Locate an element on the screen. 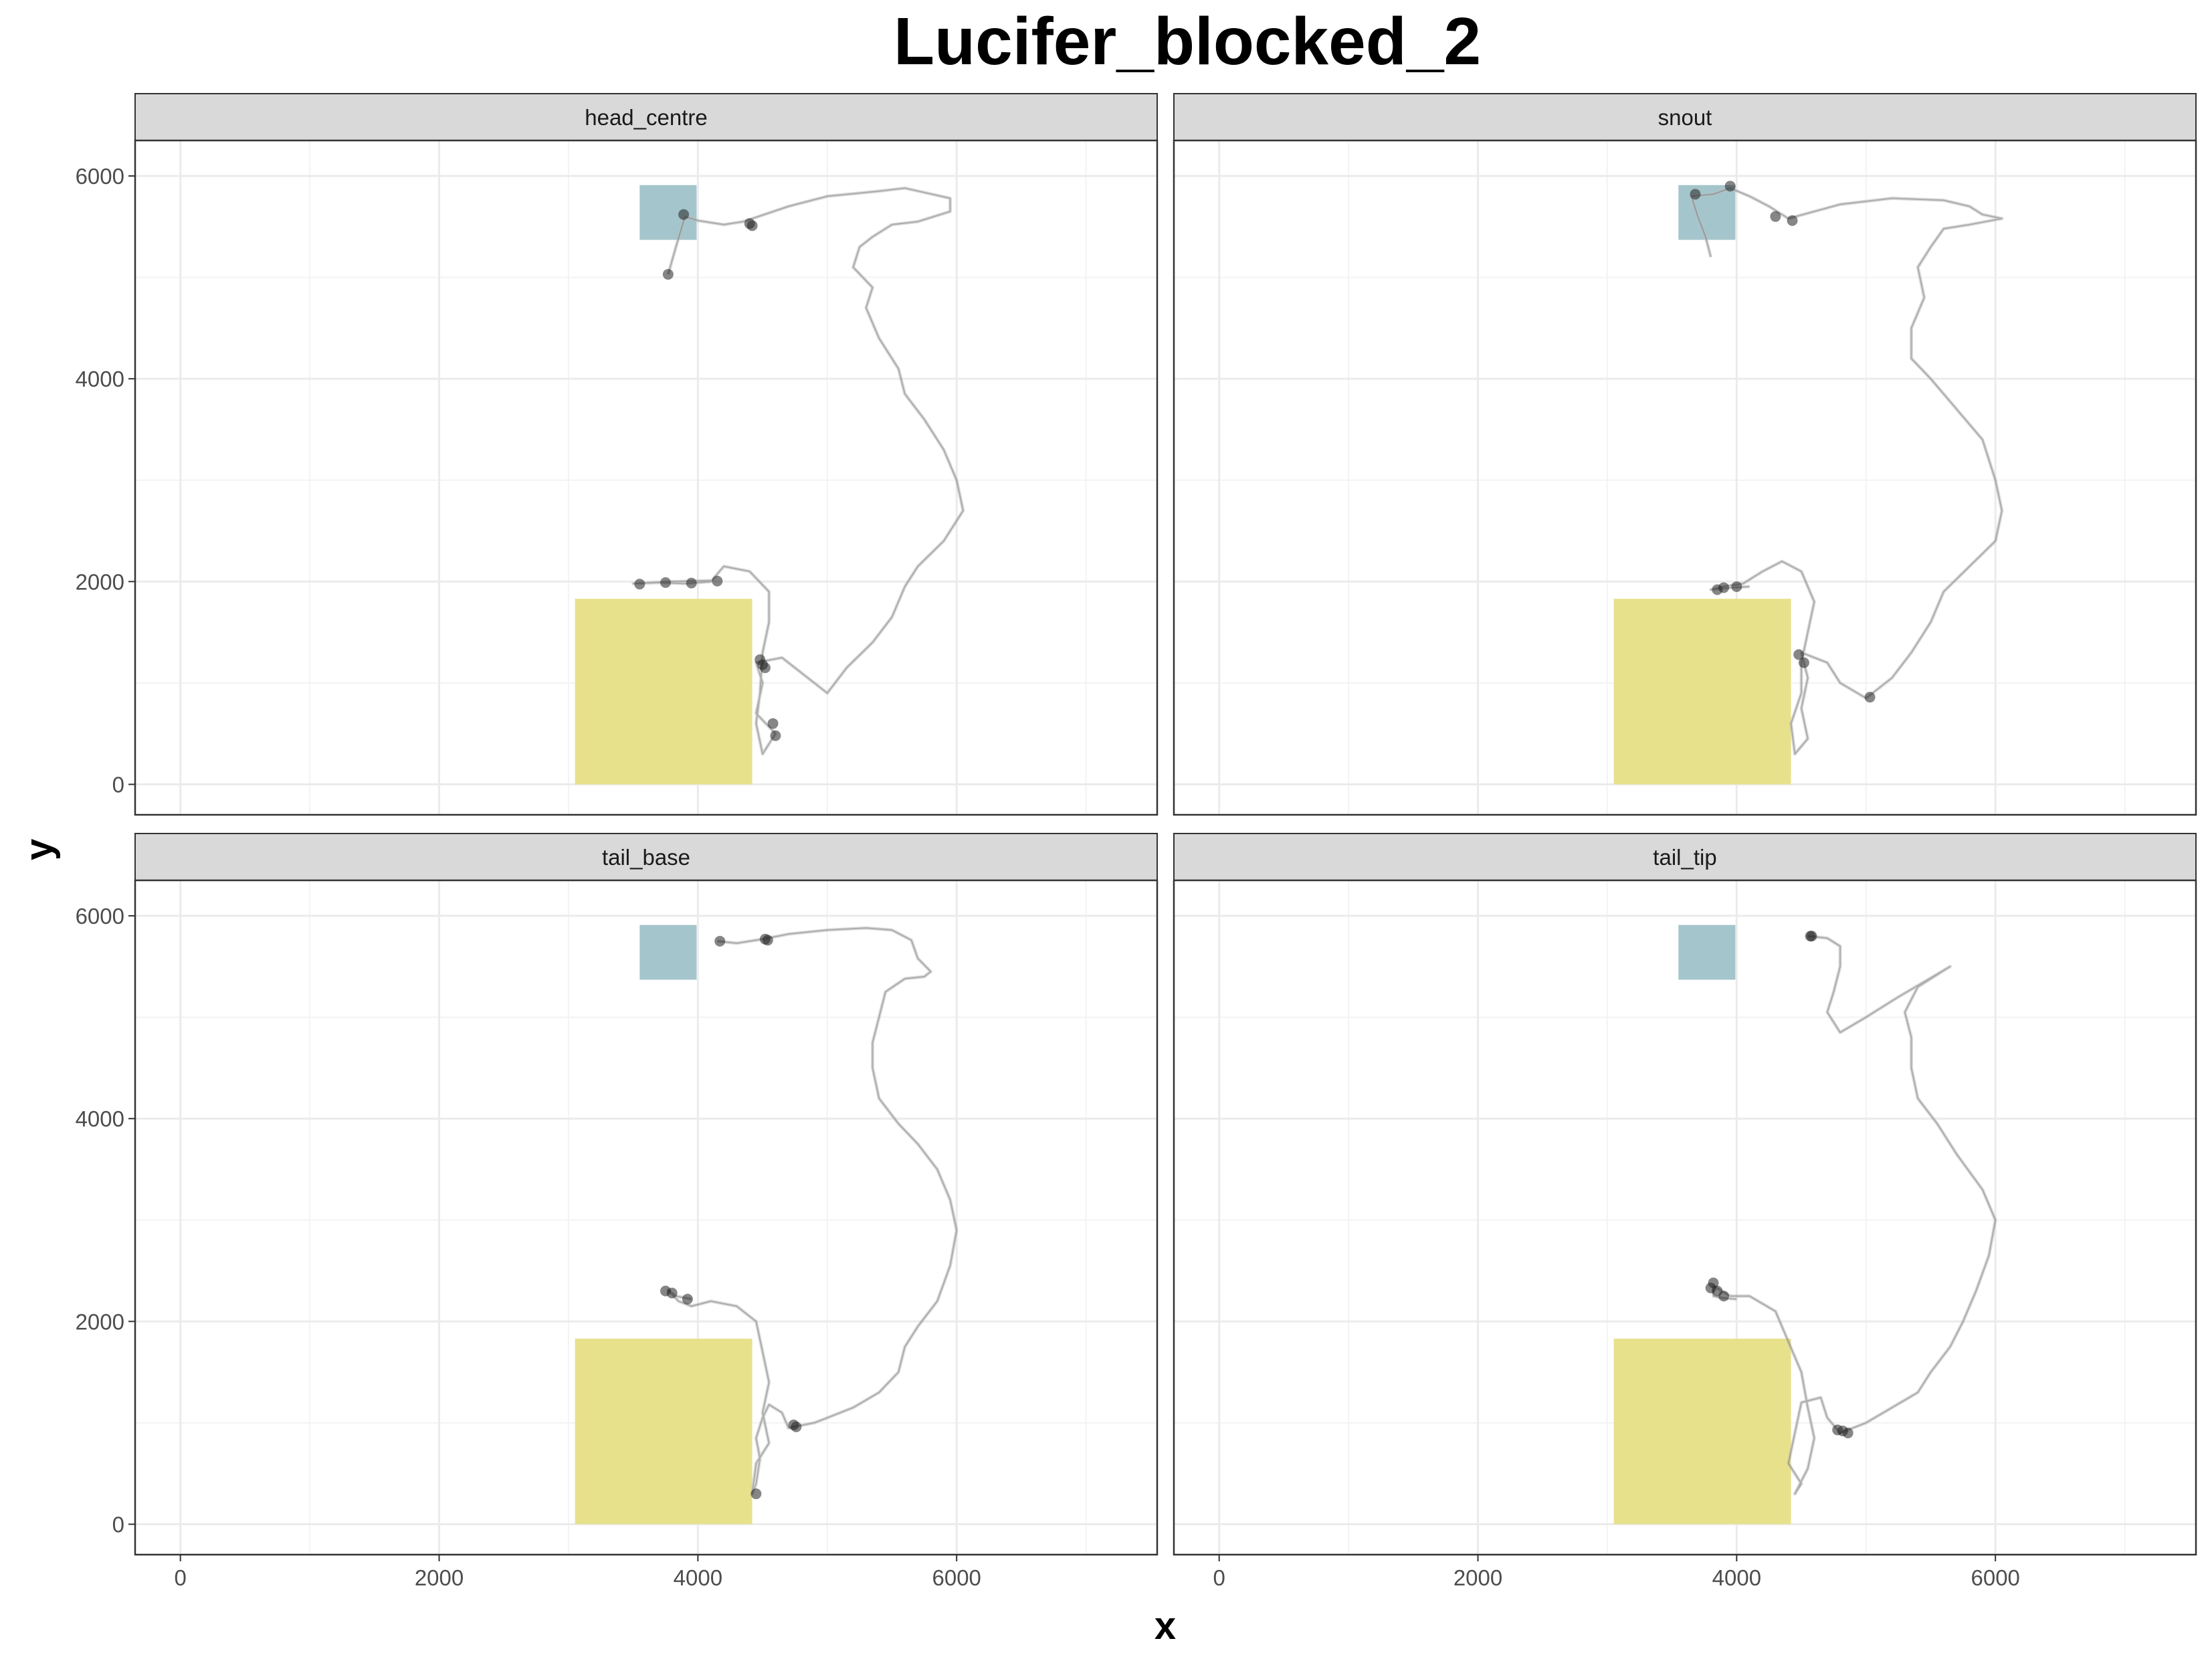 This screenshot has width=2212, height=1659. y-axis: 0 2000 4000 6000 0 2000 4000 6000 is located at coordinates (105, 850).